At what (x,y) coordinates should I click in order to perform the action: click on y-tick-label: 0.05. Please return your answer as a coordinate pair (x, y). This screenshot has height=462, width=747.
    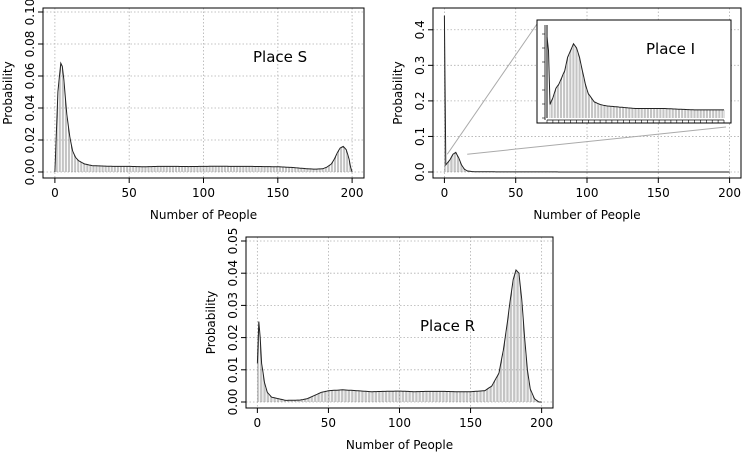
    Looking at the image, I should click on (233, 241).